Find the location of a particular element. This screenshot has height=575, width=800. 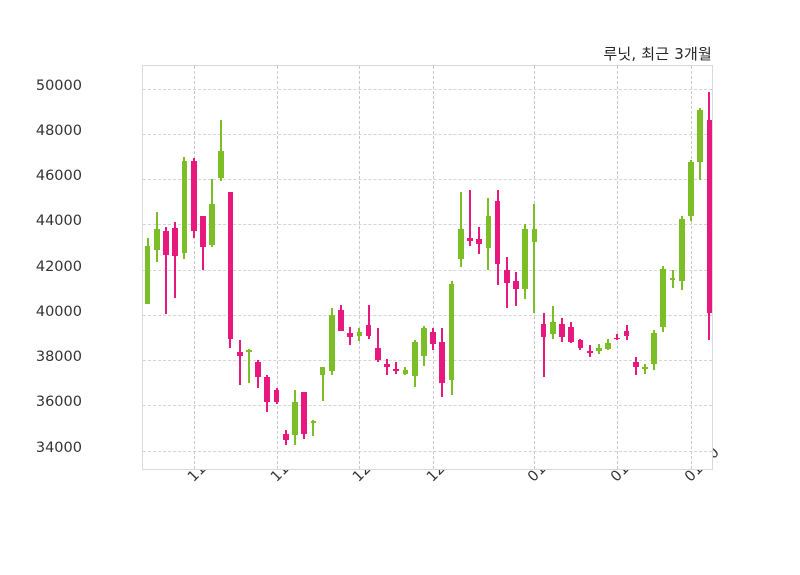

y-axis-tick-label: 36000 is located at coordinates (58, 402).